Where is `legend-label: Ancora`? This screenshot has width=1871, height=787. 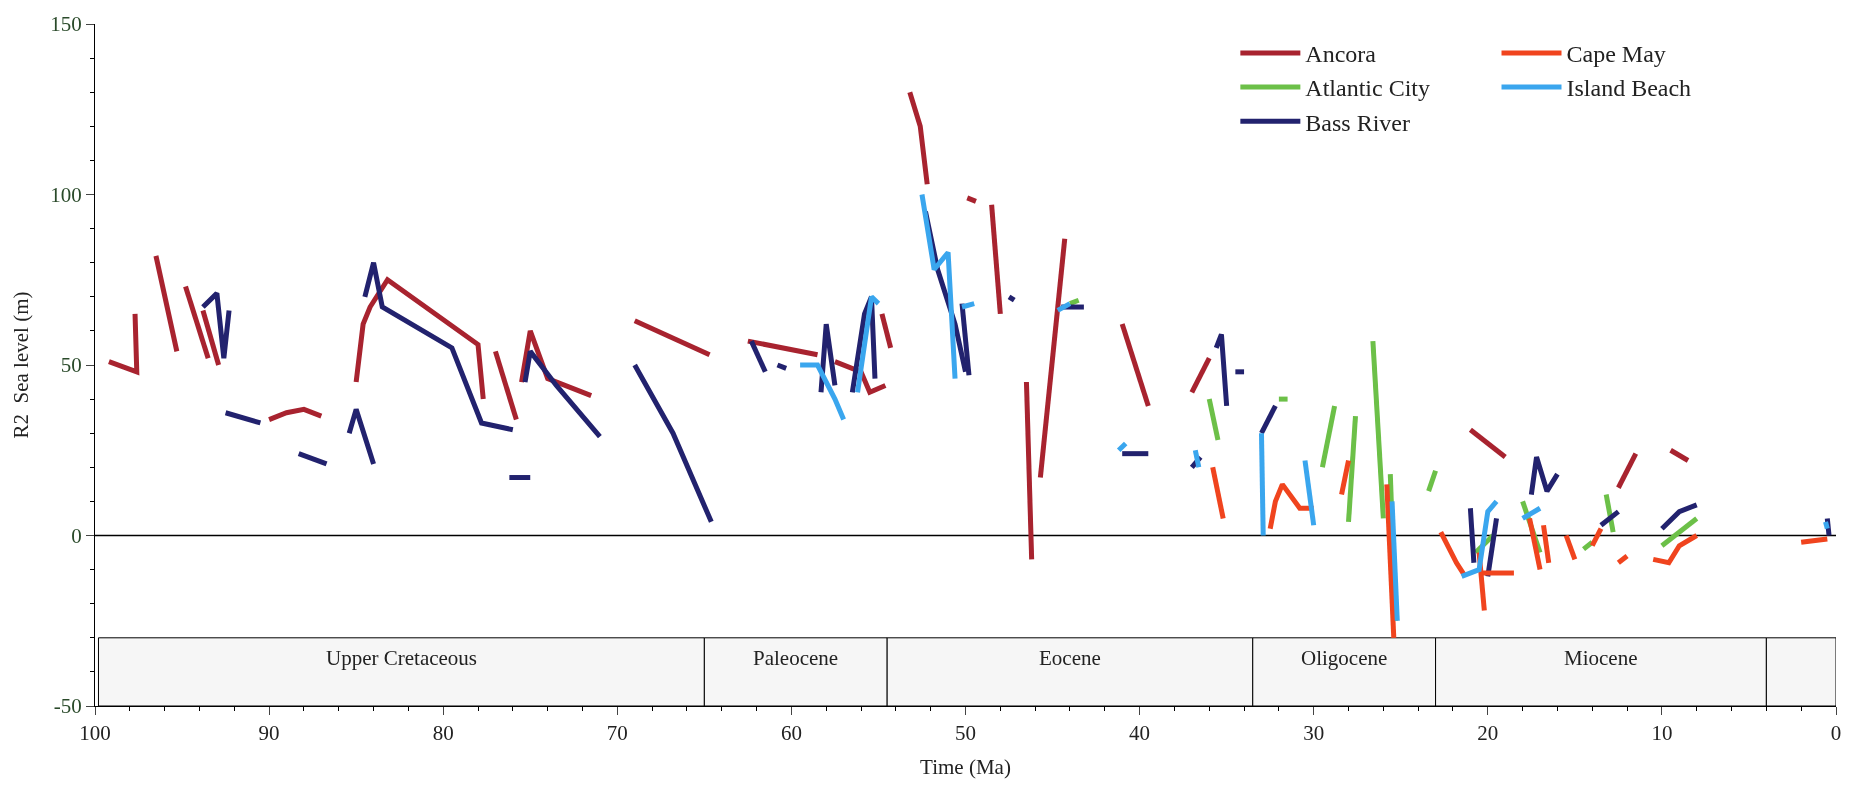 legend-label: Ancora is located at coordinates (1341, 54).